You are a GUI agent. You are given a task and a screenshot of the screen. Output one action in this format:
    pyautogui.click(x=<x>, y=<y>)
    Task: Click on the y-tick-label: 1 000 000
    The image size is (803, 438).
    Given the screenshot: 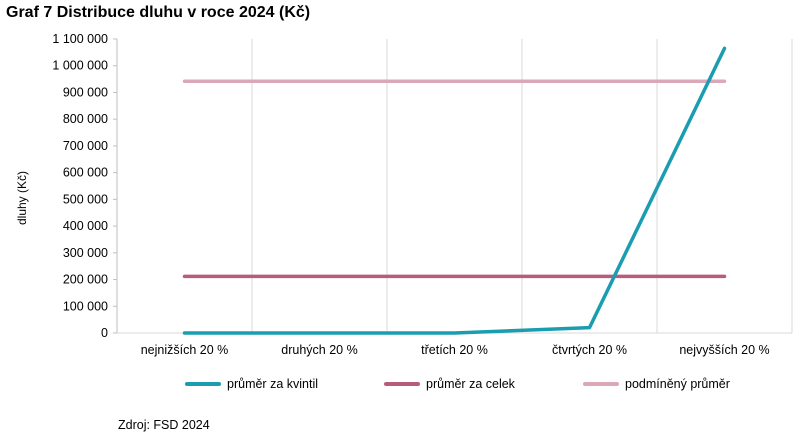 What is the action you would take?
    pyautogui.click(x=80, y=66)
    